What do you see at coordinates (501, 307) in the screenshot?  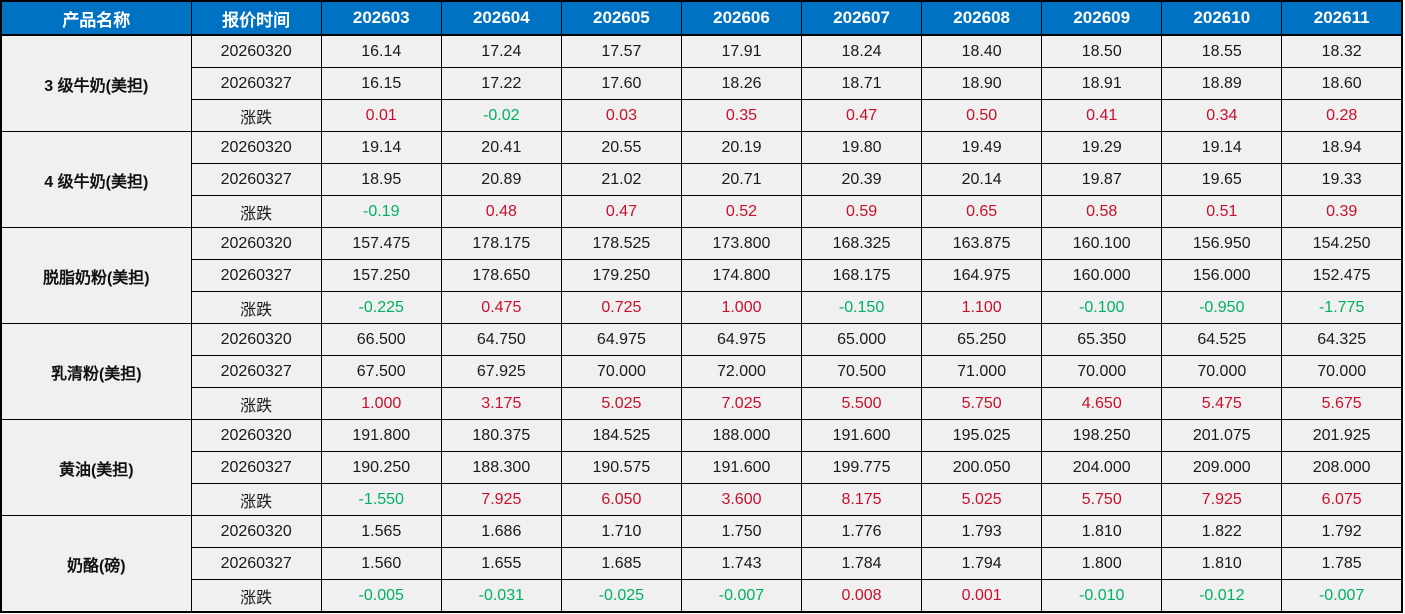 I see `change-value-cell: 0.475` at bounding box center [501, 307].